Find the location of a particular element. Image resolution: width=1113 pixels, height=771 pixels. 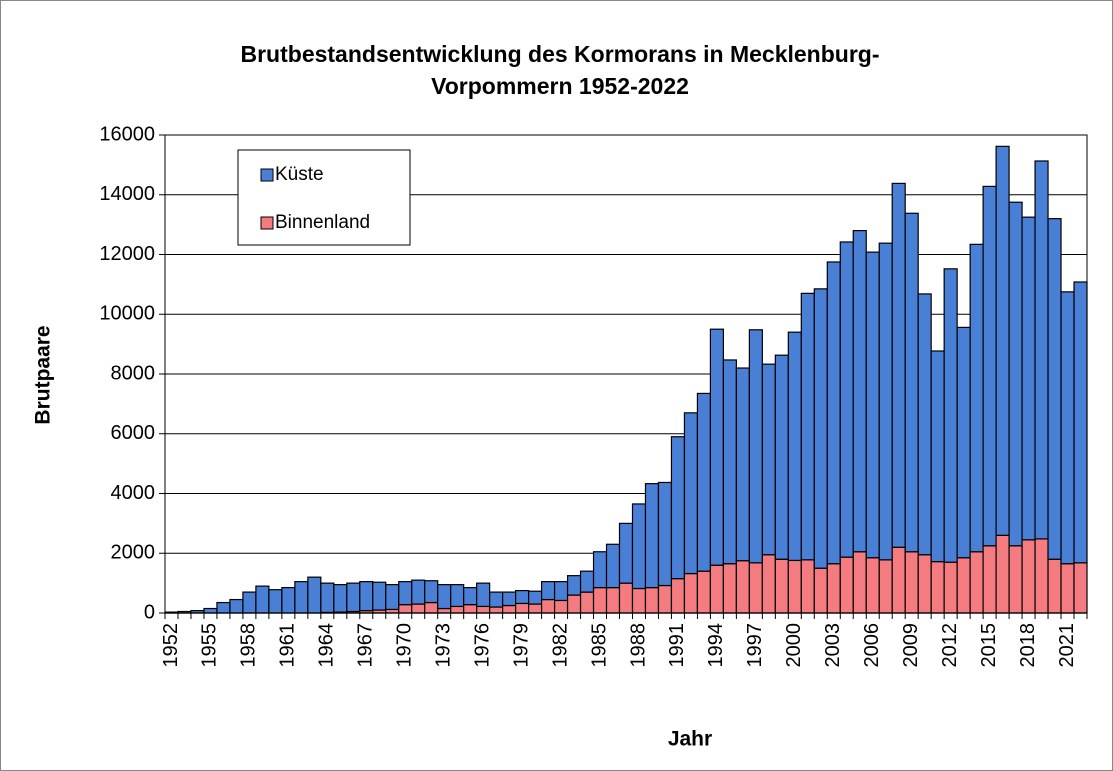

x-tick-label: 1952 is located at coordinates (171, 645).